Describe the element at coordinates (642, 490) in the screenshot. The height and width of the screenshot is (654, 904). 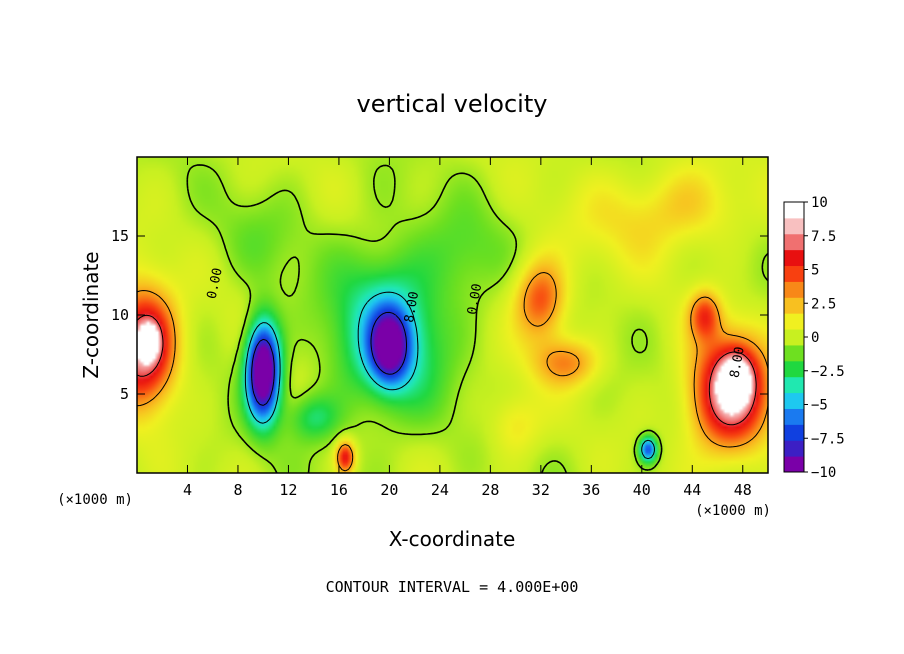
I see `x-tick-label: 40` at that location.